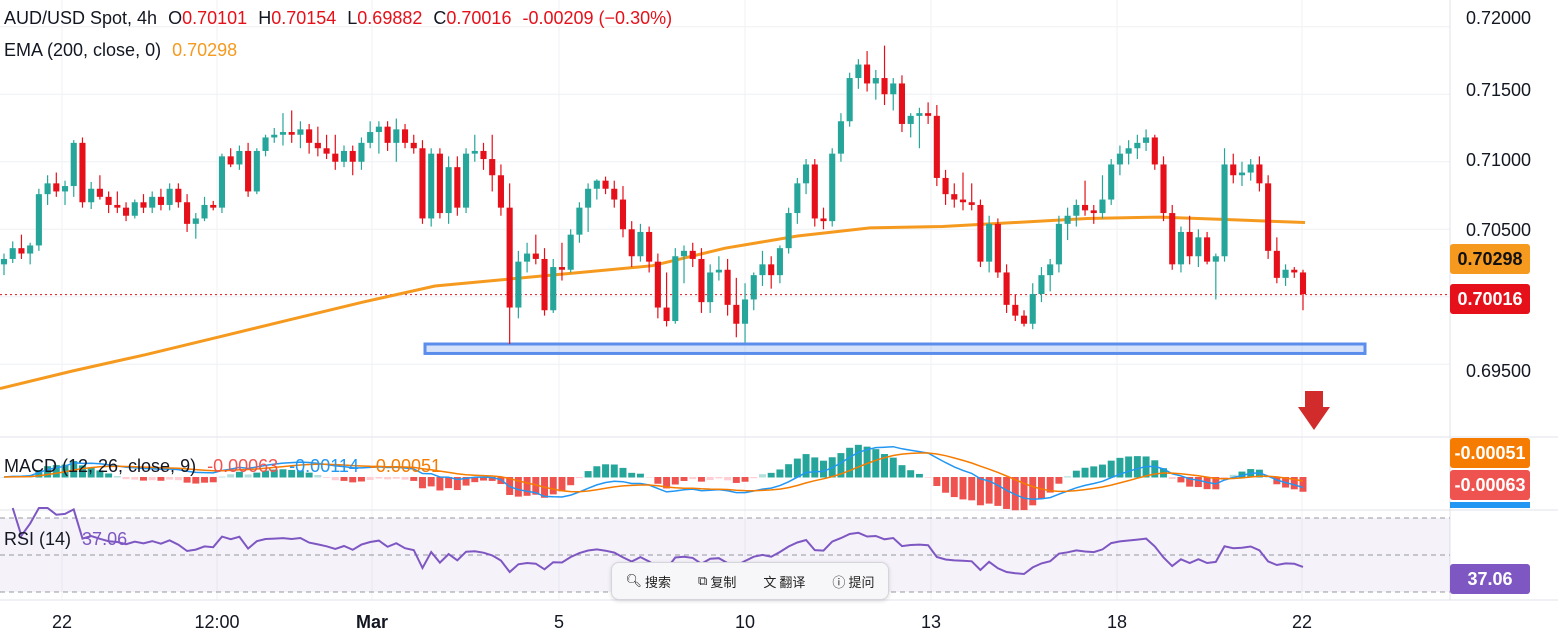  What do you see at coordinates (385, 18) in the screenshot?
I see `low-value: L0.69882` at bounding box center [385, 18].